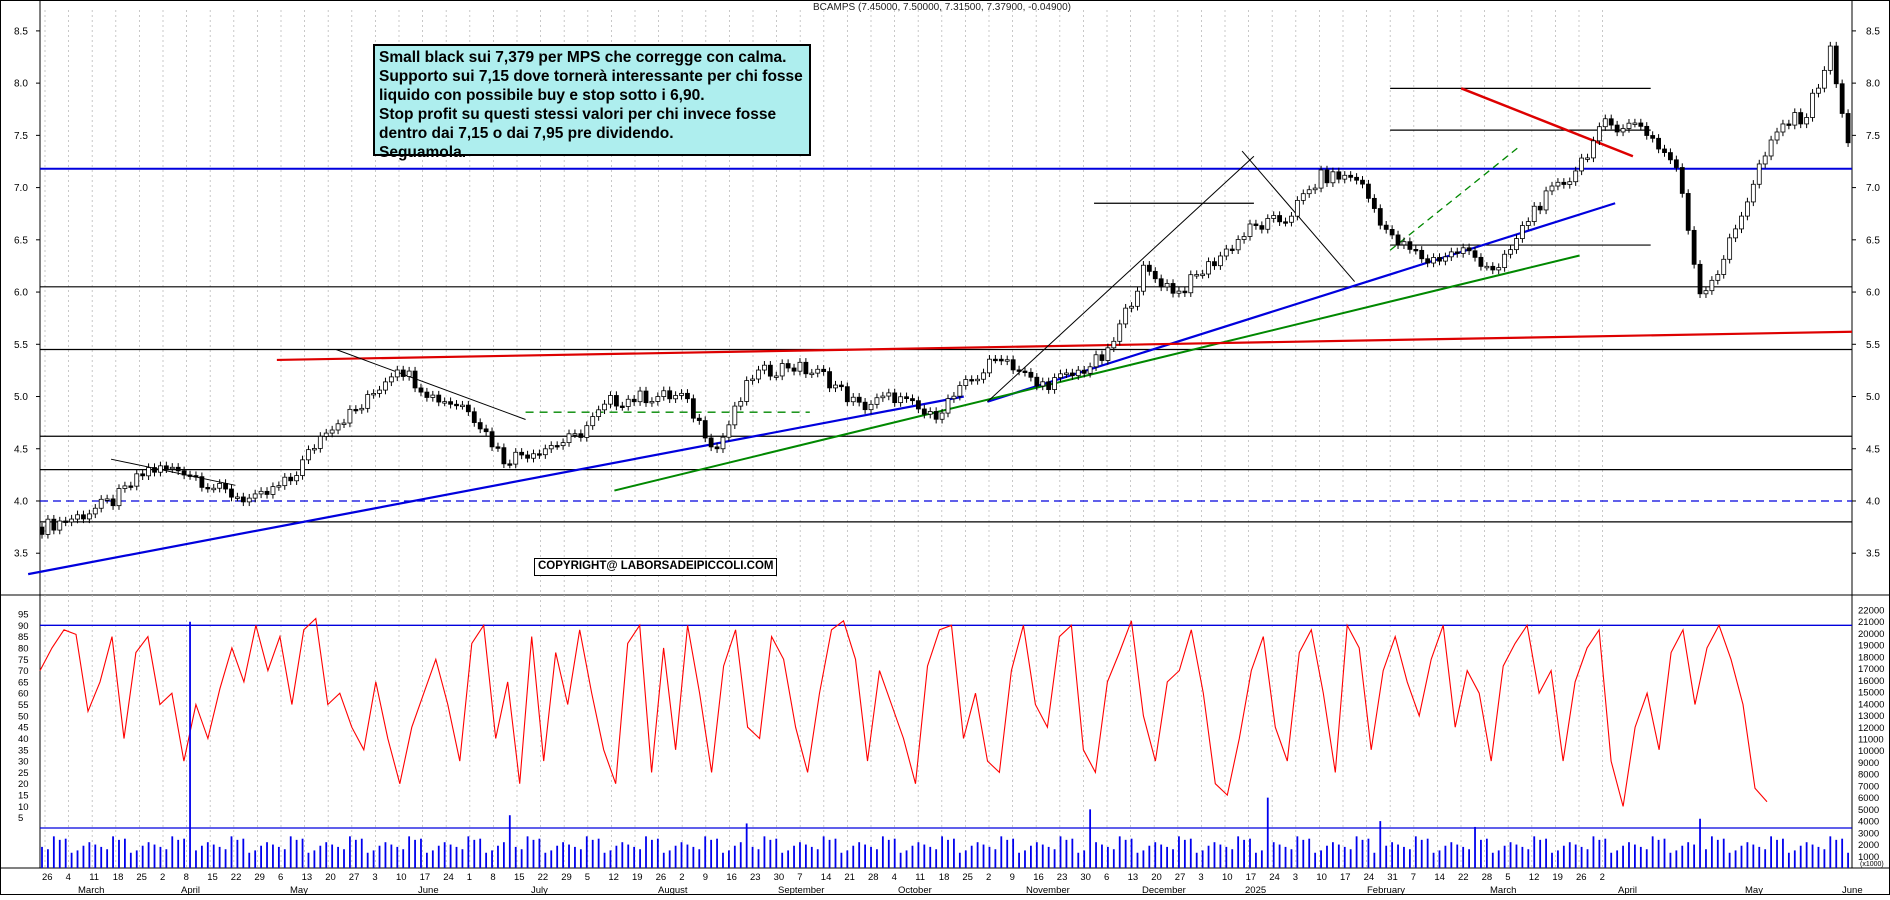  What do you see at coordinates (401, 877) in the screenshot?
I see `day-tick-label: 10` at bounding box center [401, 877].